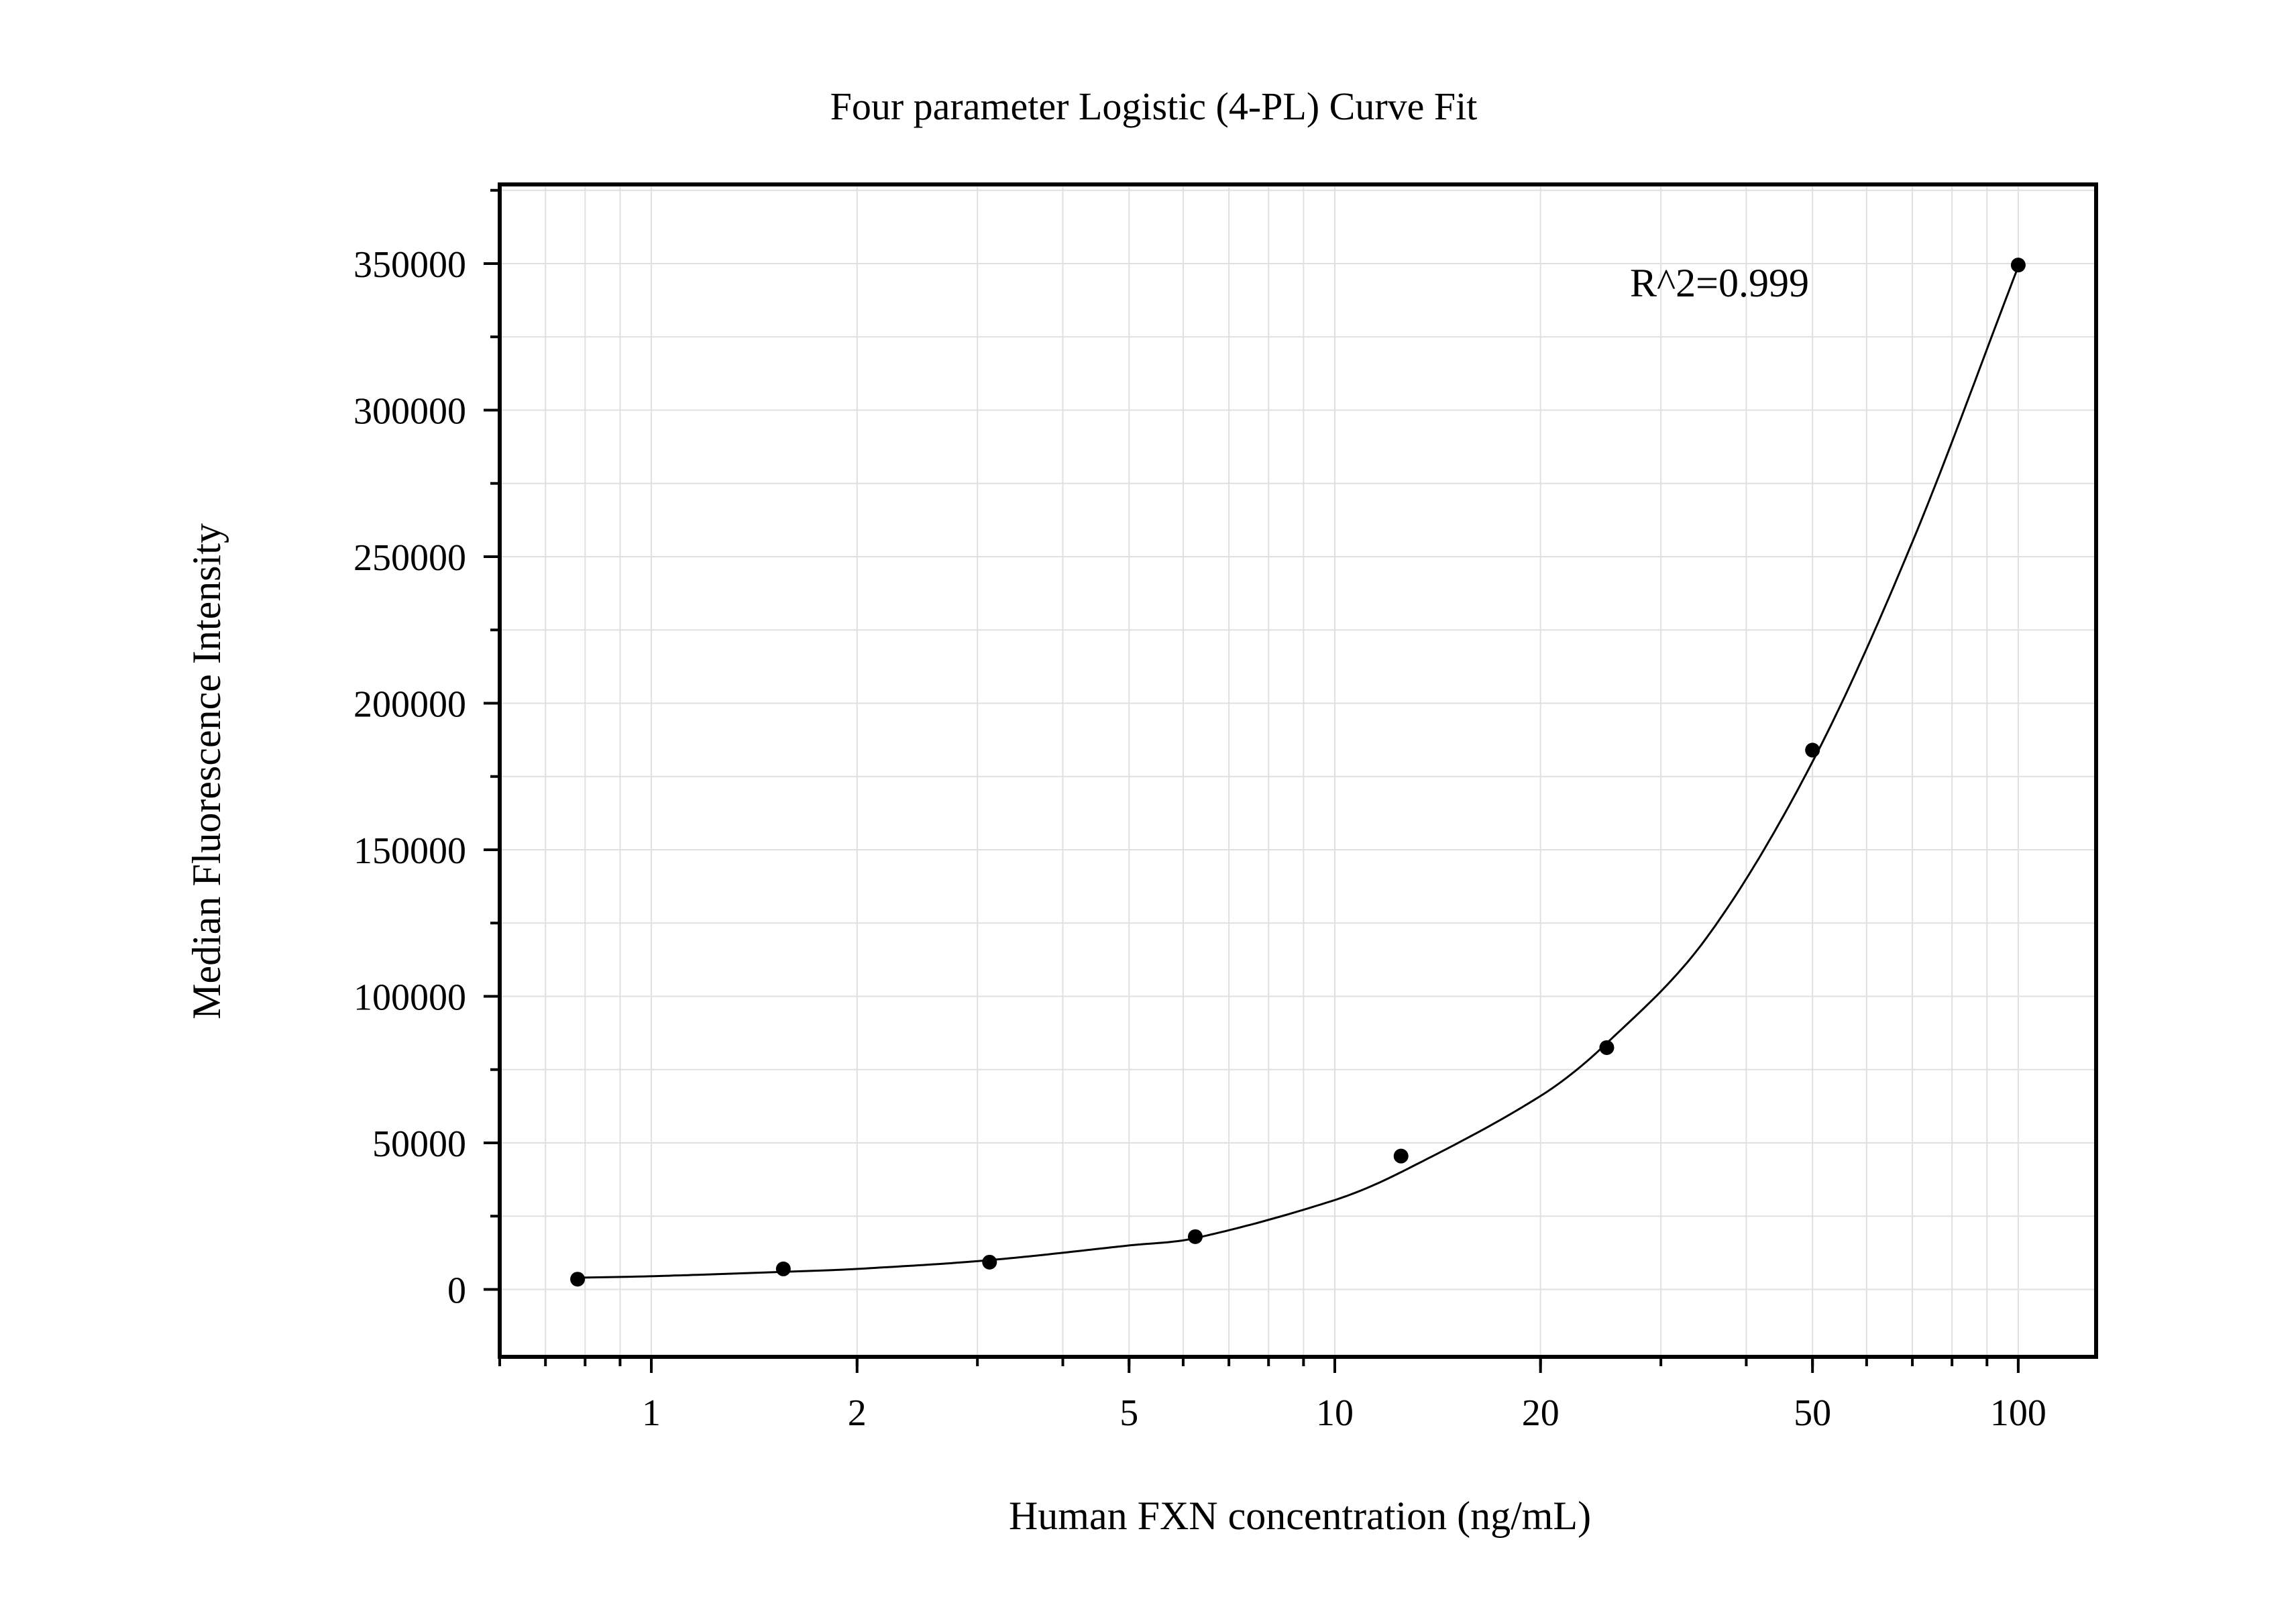 The height and width of the screenshot is (1607, 2296). Describe the element at coordinates (419, 1144) in the screenshot. I see `y-tick-label: 50000` at that location.